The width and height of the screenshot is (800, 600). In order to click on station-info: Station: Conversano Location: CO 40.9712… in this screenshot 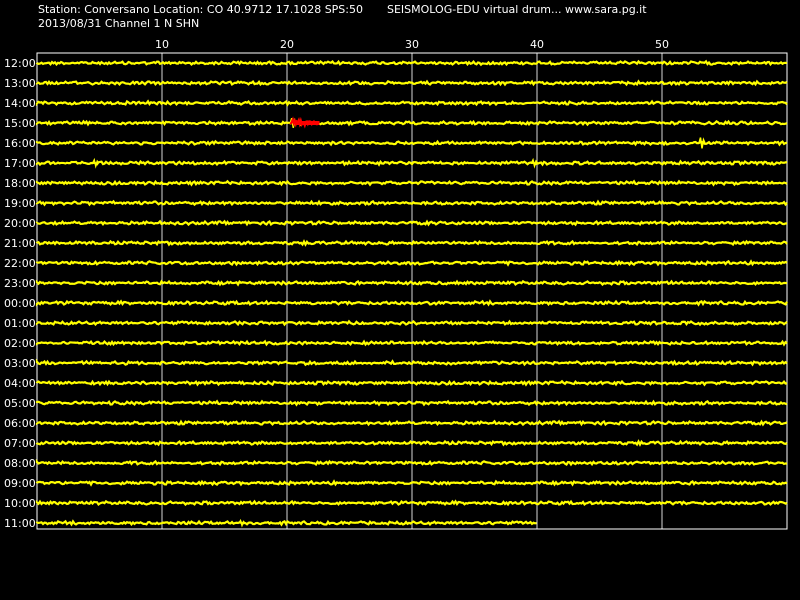, I will do `click(200, 9)`.